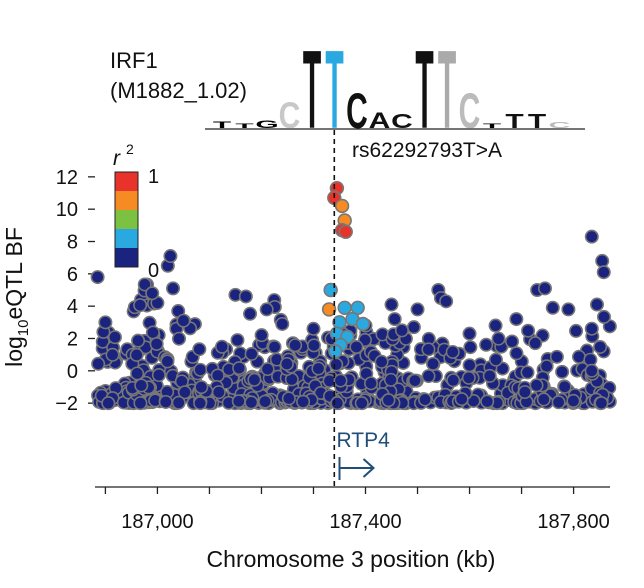  Describe the element at coordinates (72, 307) in the screenshot. I see `y-tick-label: 4` at that location.